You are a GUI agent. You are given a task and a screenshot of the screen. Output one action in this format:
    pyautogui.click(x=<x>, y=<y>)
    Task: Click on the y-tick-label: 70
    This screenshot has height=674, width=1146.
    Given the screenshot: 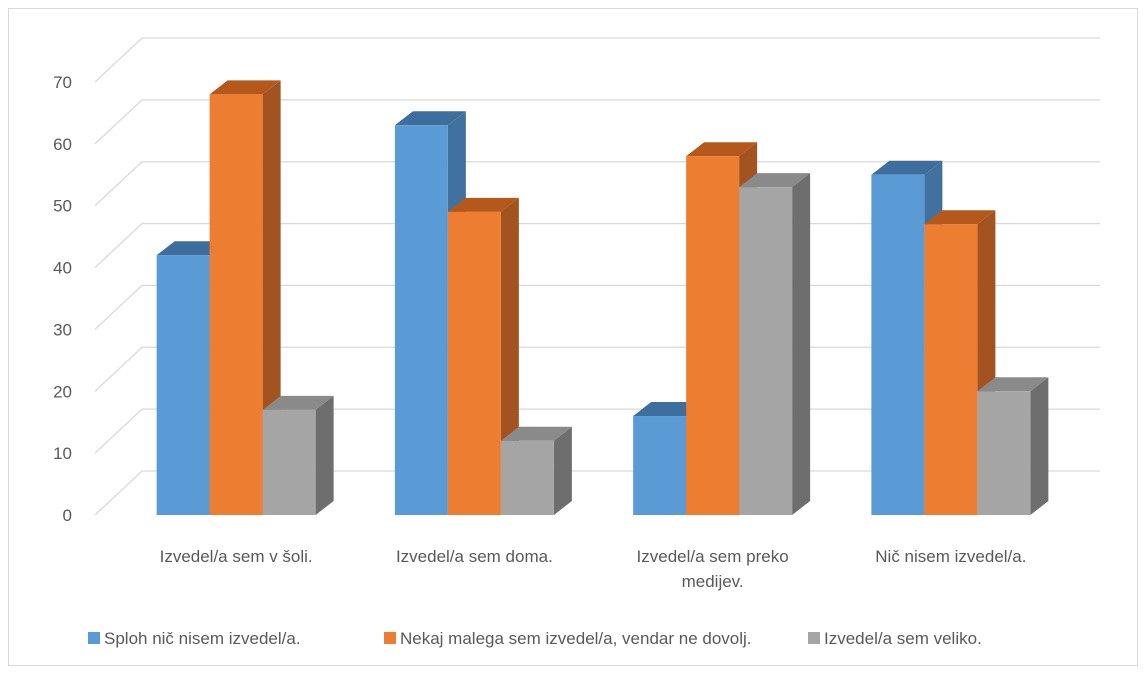 What is the action you would take?
    pyautogui.click(x=62, y=82)
    